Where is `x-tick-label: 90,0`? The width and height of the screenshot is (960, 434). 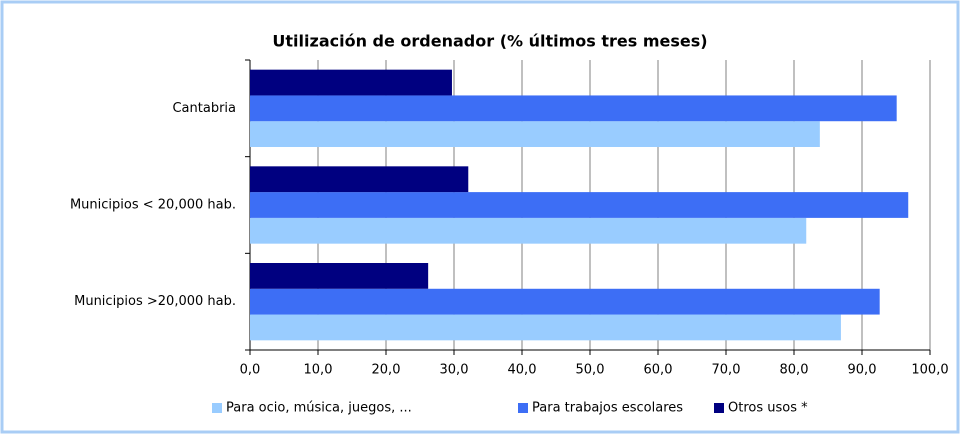 x-tick-label: 90,0 is located at coordinates (862, 370).